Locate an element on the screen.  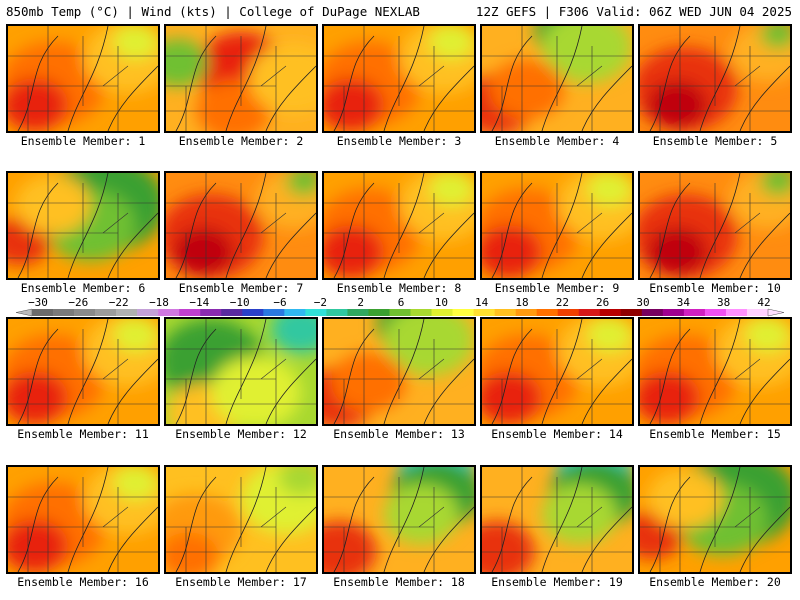
ensemble-member-label: Ensemble Member: 14 is located at coordinates (557, 434).